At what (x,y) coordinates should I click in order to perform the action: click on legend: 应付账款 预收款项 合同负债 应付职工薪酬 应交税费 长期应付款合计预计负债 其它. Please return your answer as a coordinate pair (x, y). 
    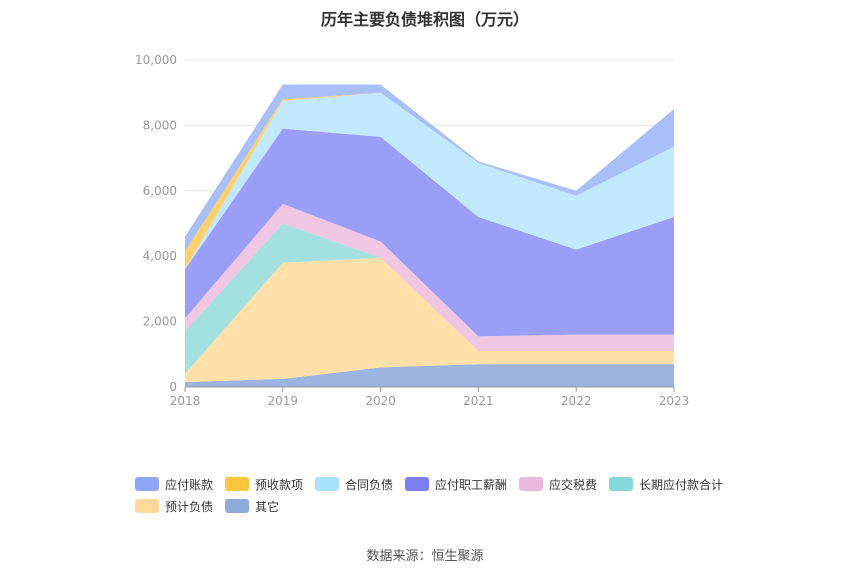
    Looking at the image, I should click on (435, 495).